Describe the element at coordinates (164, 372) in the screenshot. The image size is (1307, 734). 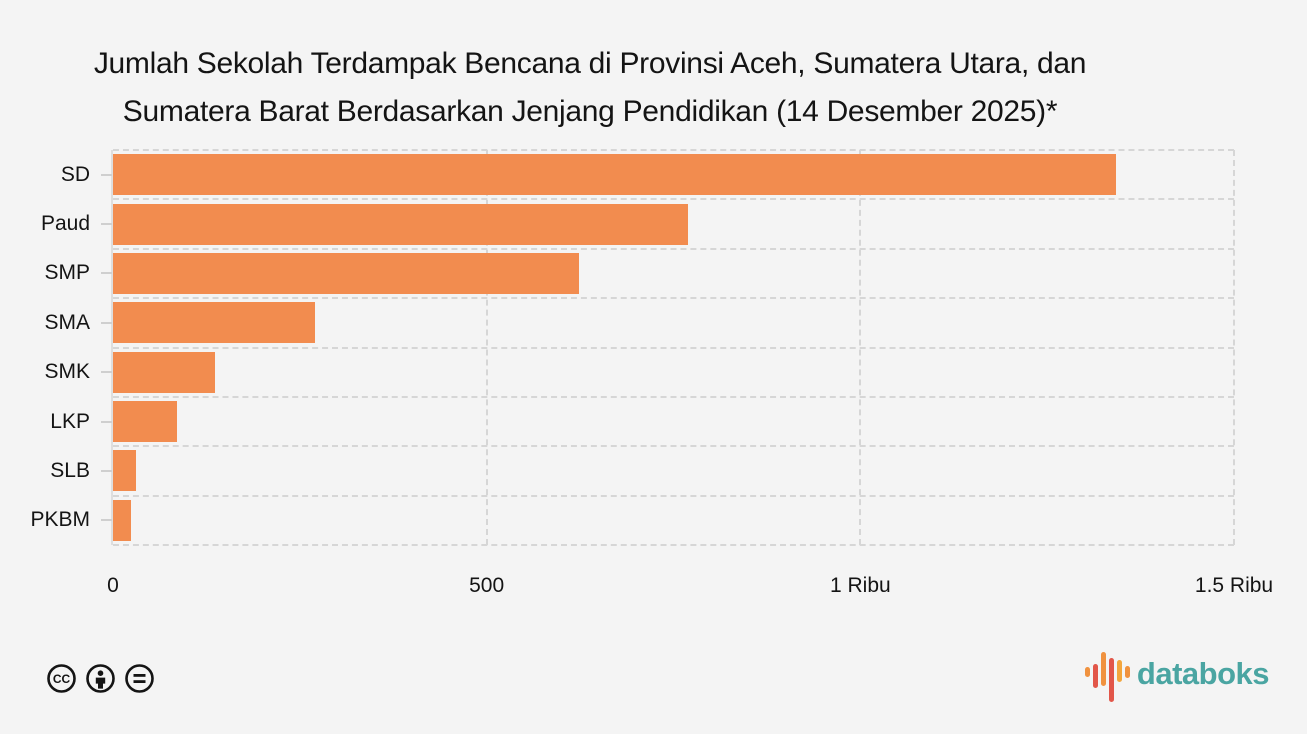
I see `bar-smk` at that location.